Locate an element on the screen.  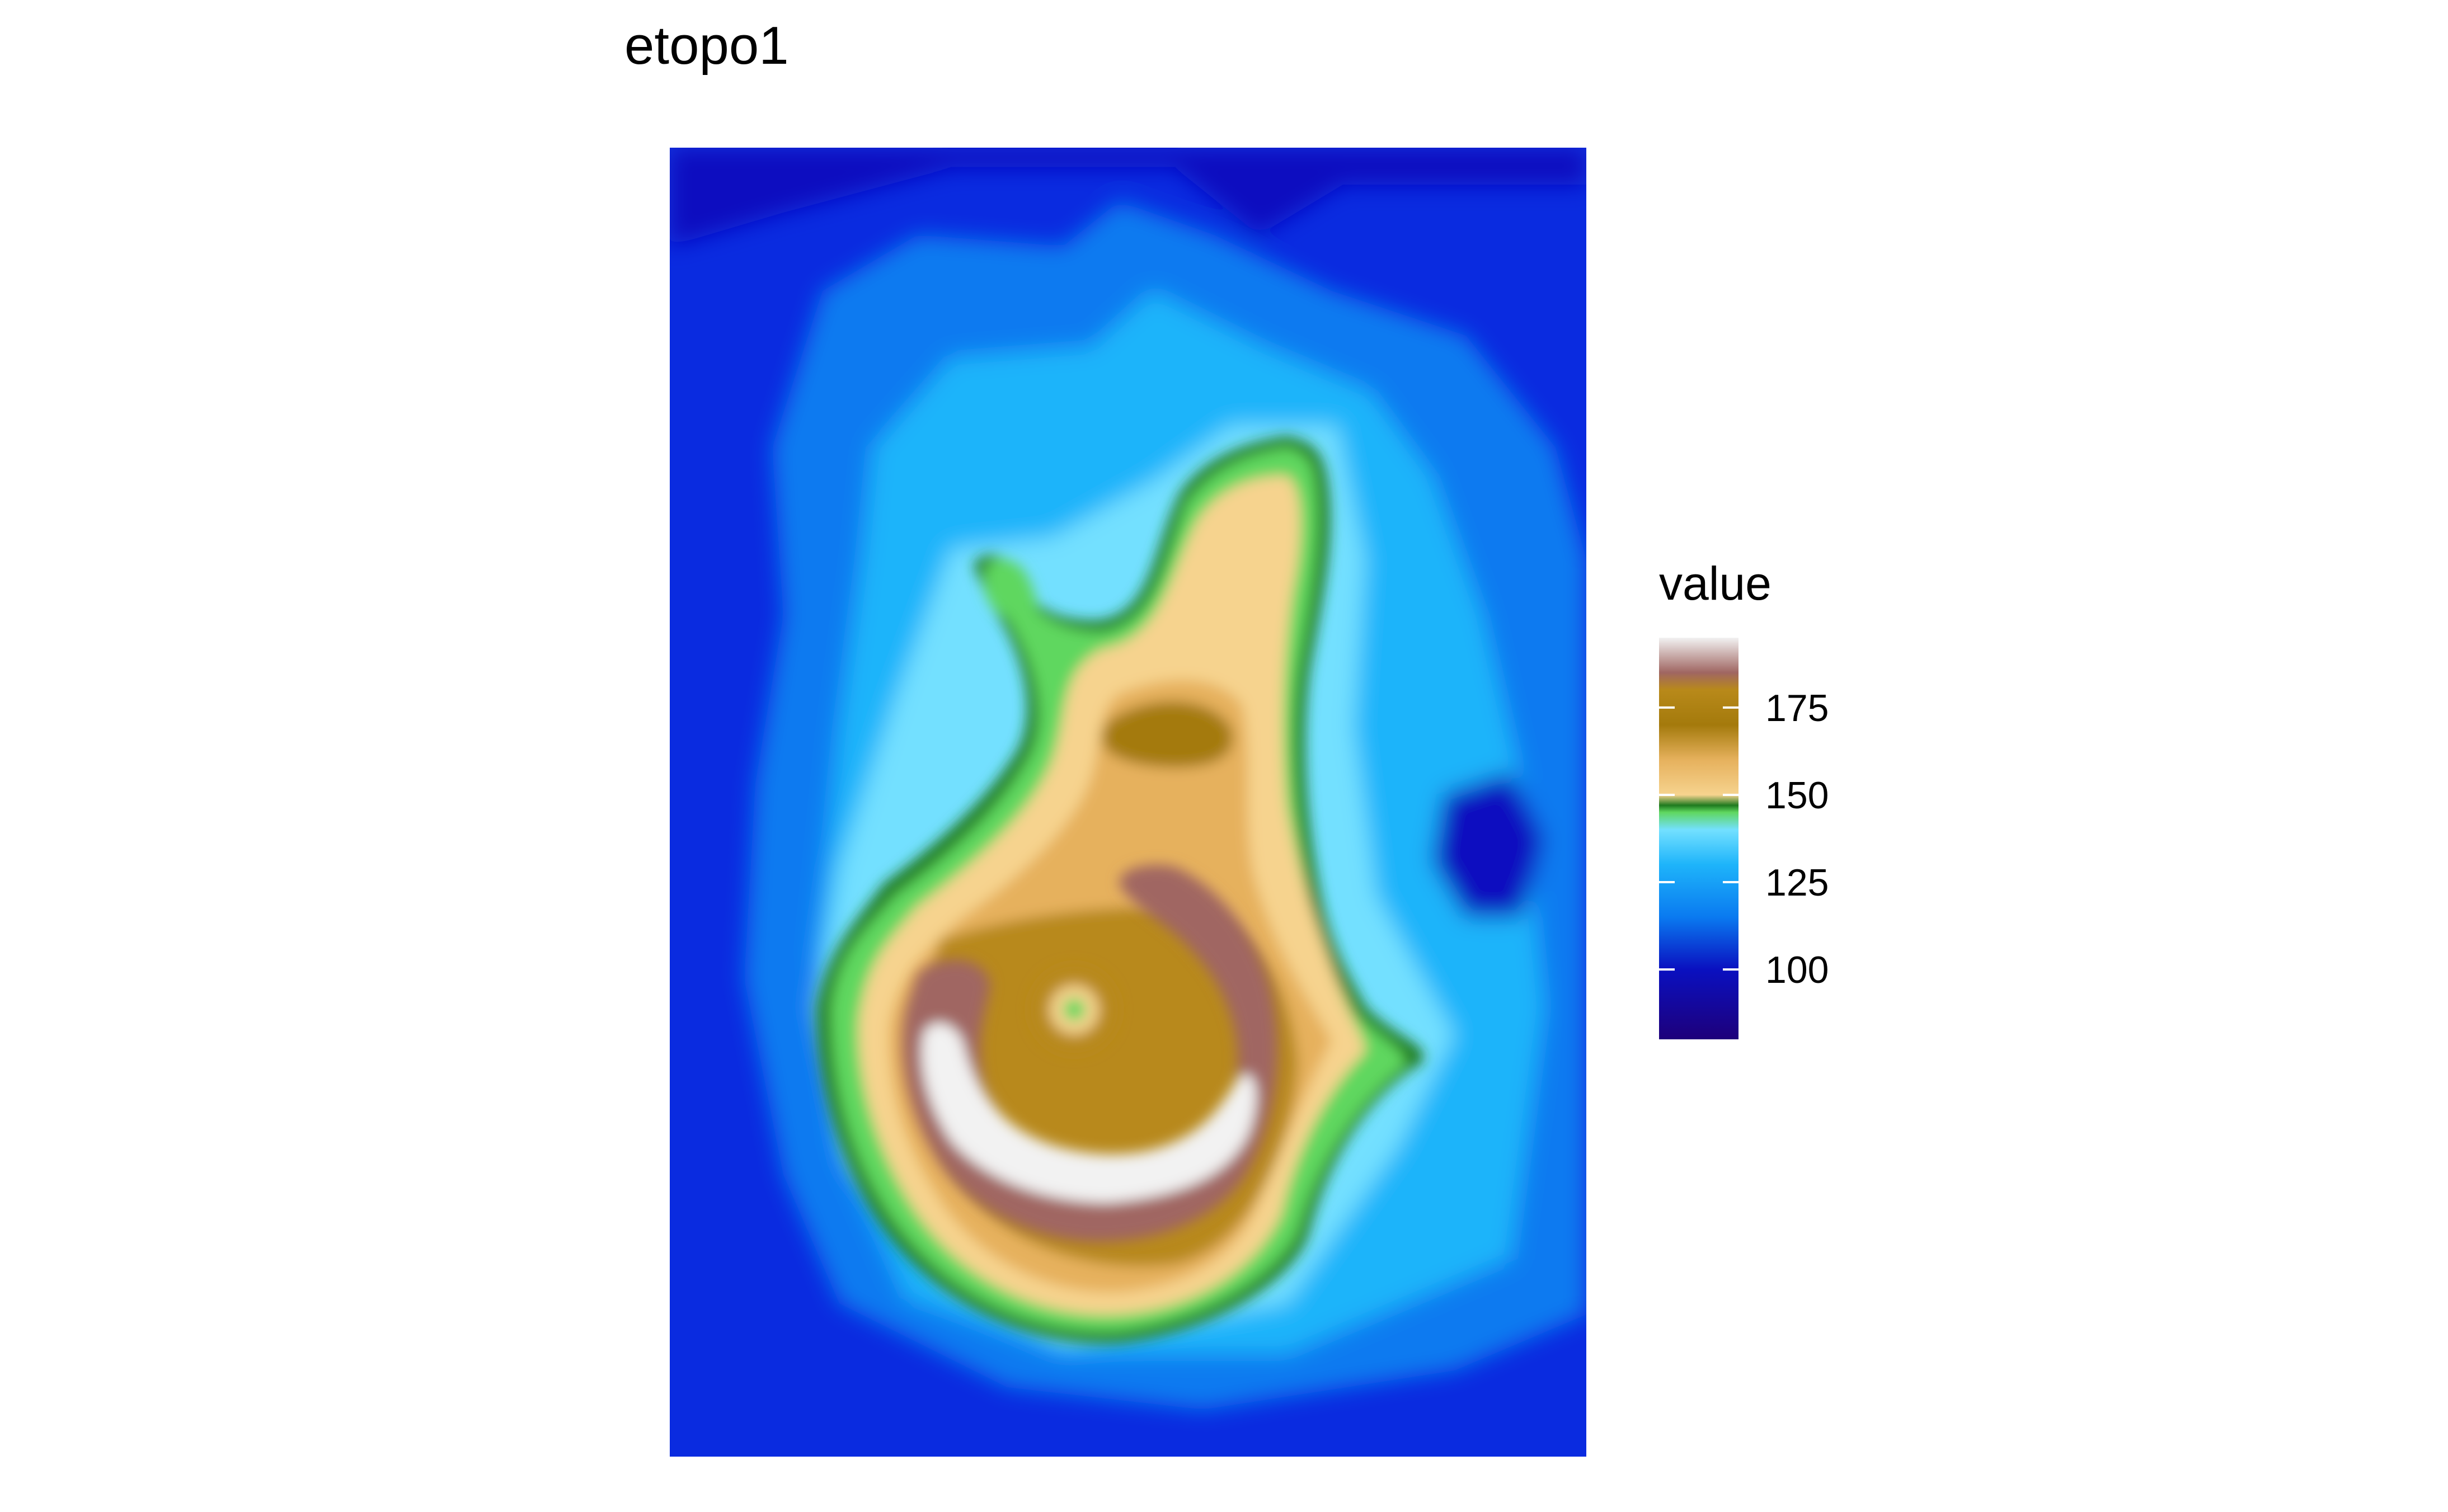
white-summit is located at coordinates (1089, 1113).